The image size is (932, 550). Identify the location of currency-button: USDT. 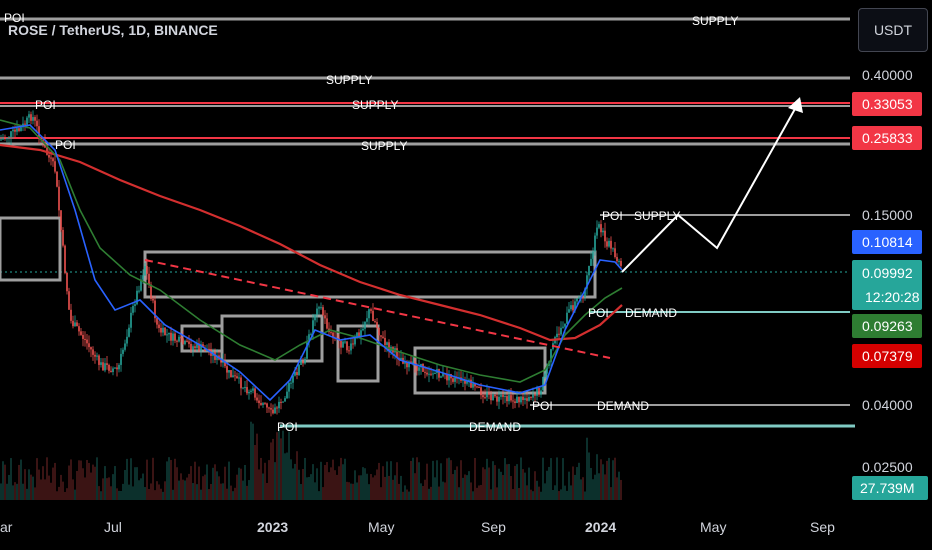
(893, 30).